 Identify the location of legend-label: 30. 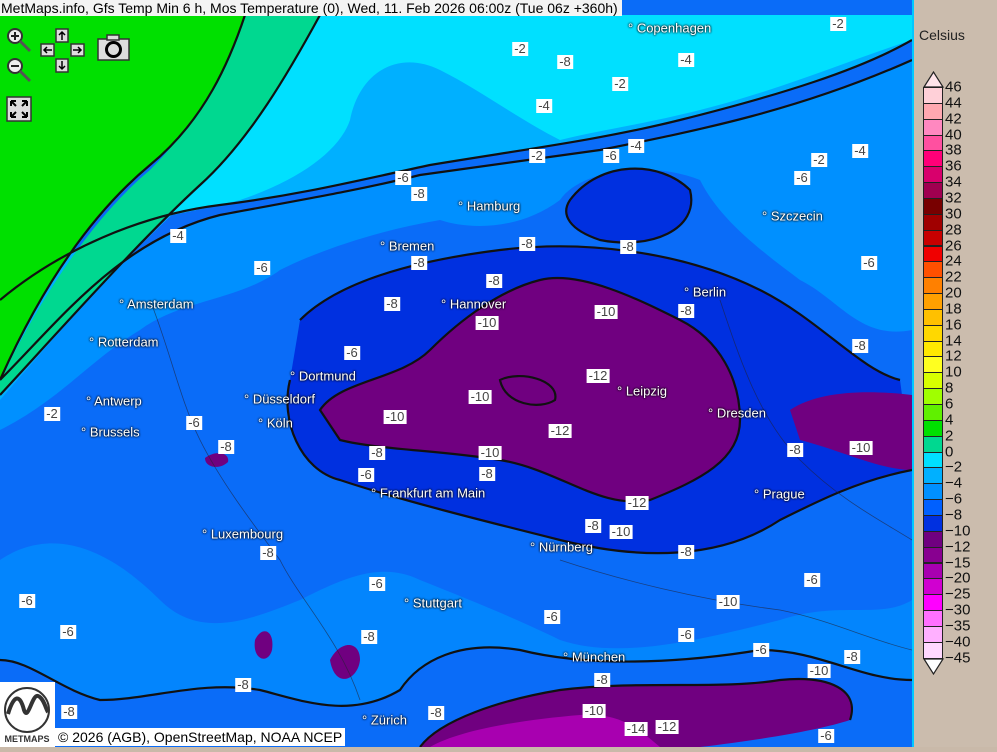
(953, 214).